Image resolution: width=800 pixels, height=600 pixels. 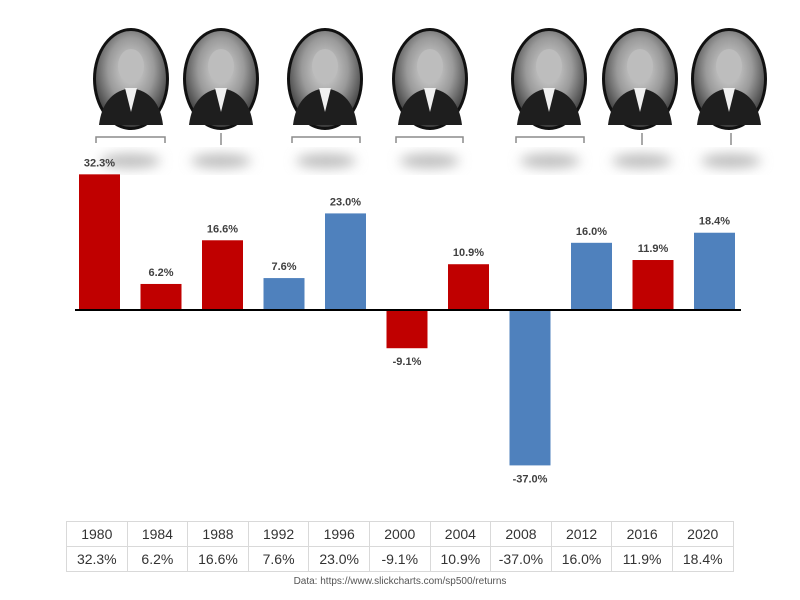 I want to click on table-cell-return: 16.6%, so click(x=218, y=559).